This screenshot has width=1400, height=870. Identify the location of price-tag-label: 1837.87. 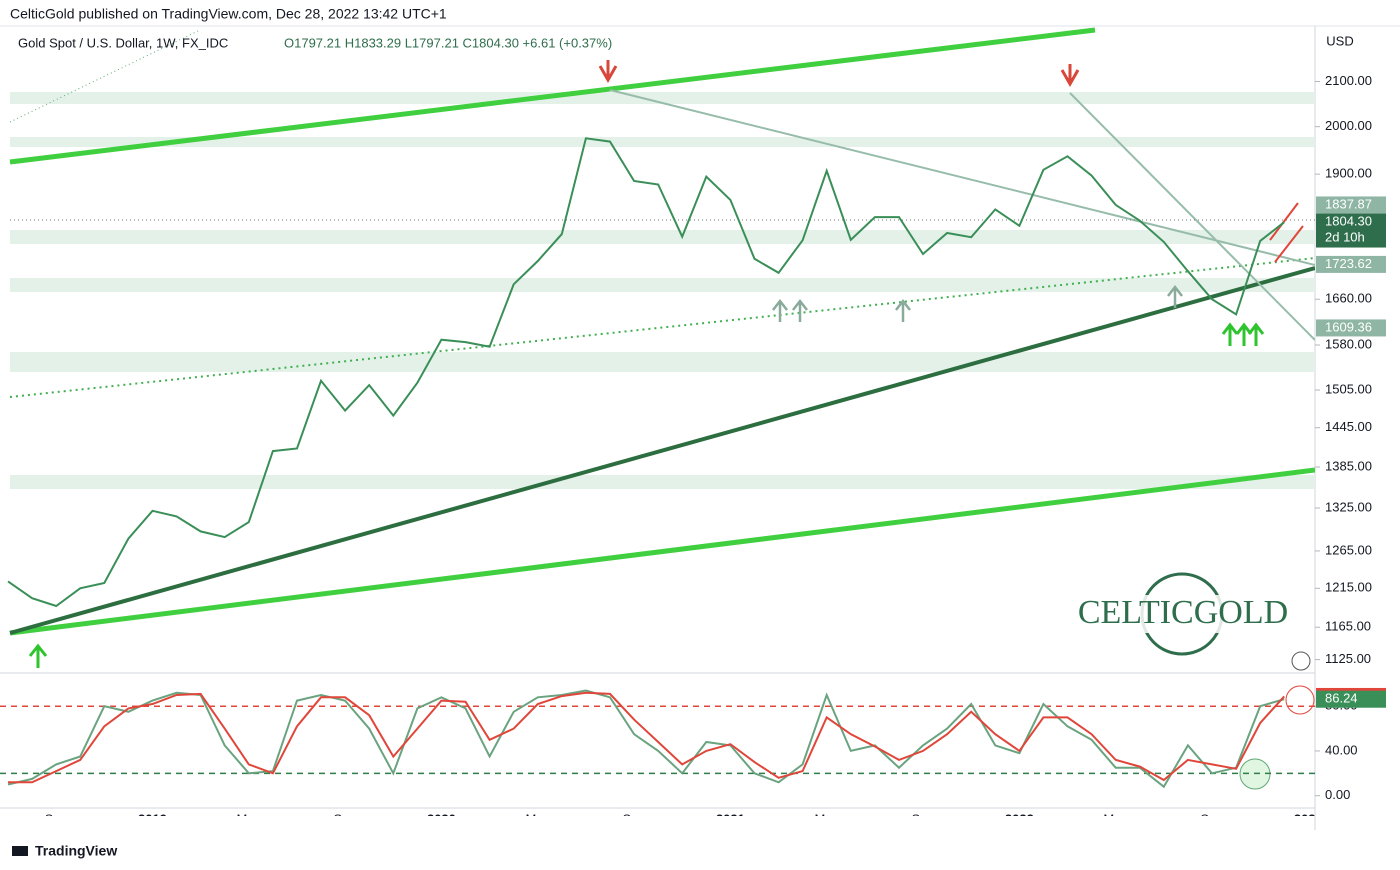
(1348, 203).